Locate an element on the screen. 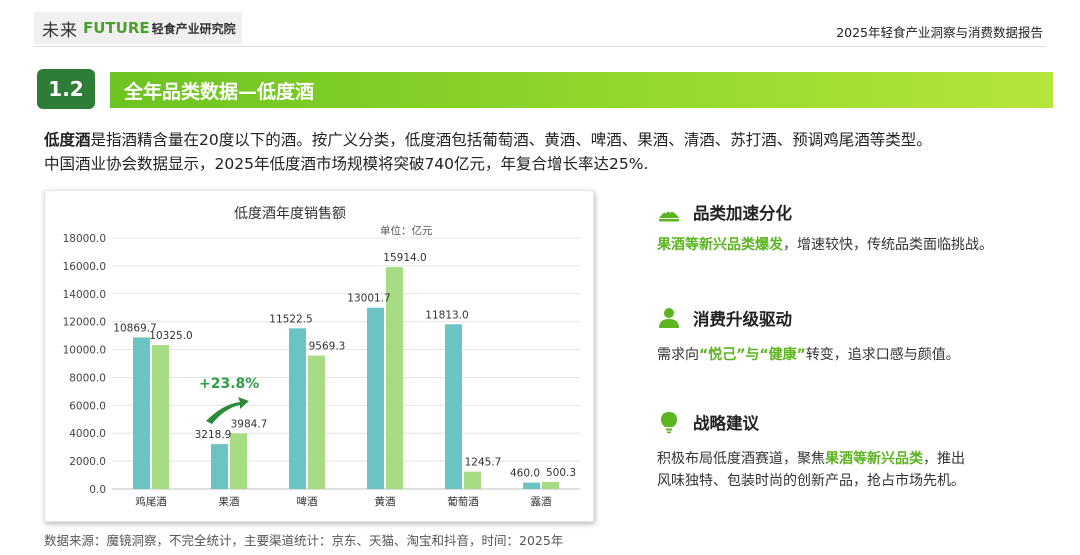 This screenshot has width=1080, height=555. insight-consumption-text-1: 需求向 is located at coordinates (678, 355).